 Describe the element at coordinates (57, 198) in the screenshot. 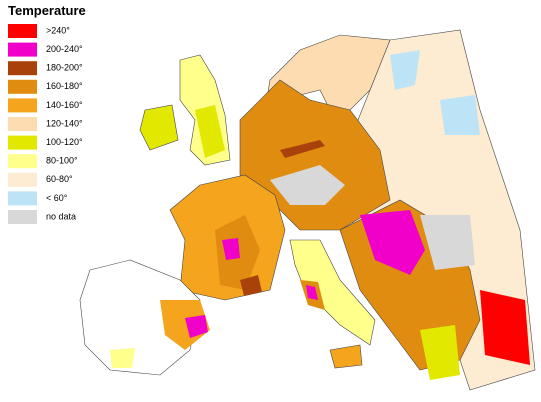

I see `legend-label: < 60°` at that location.